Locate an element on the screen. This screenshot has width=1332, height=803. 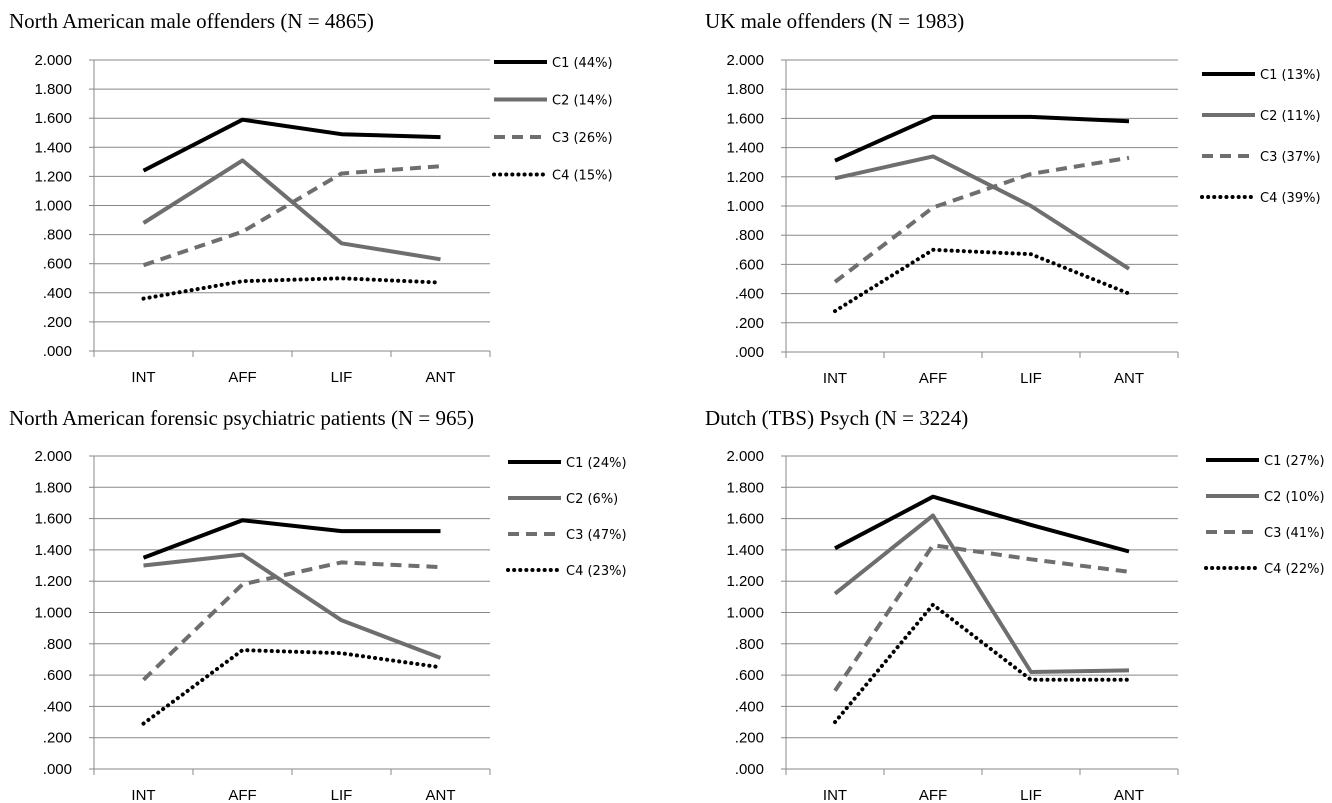
legend-label-c4: C4 (22%) is located at coordinates (1294, 569).